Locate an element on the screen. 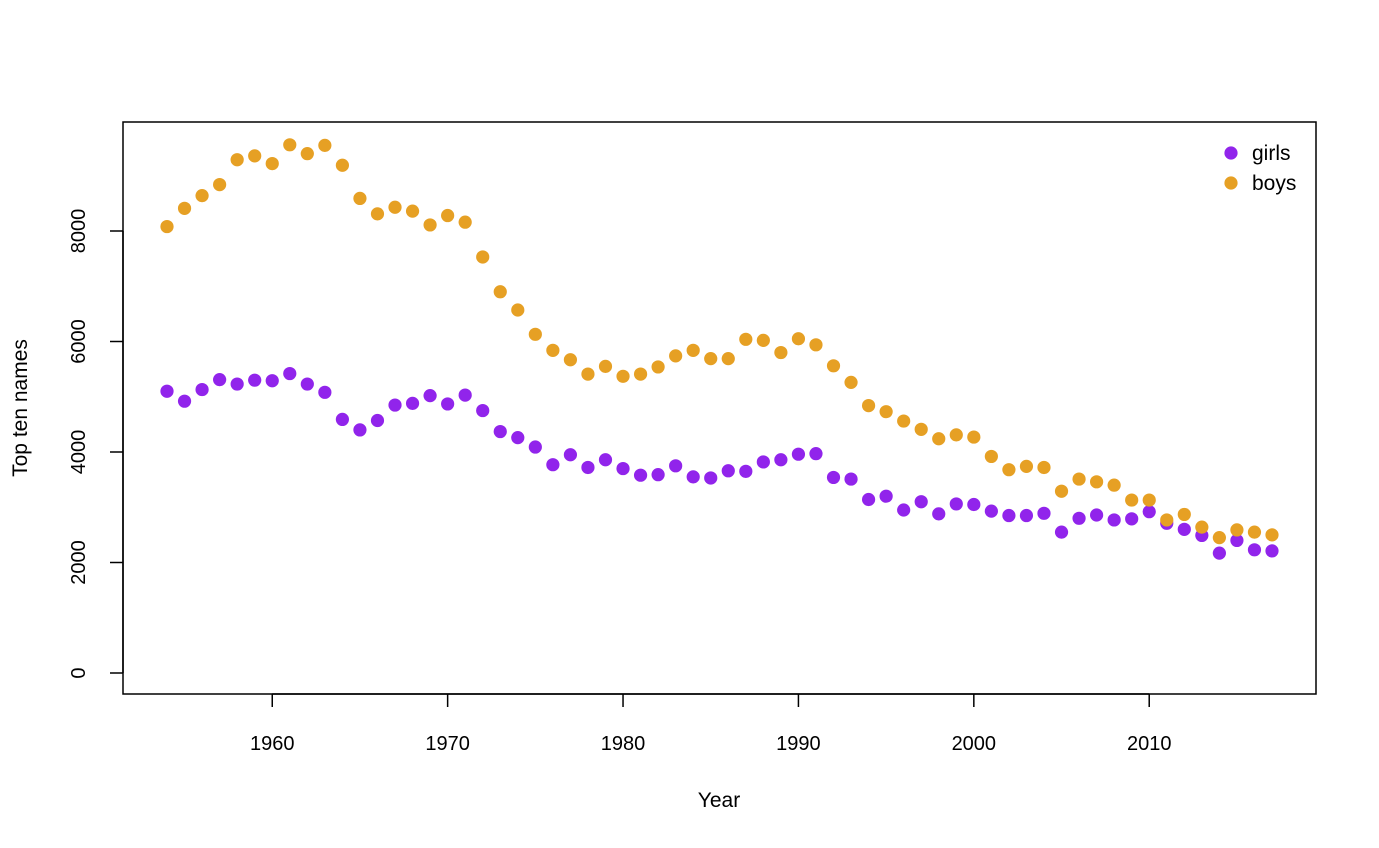 This screenshot has height=848, width=1379. y-axis: 0 2000 4000 6000 8000 is located at coordinates (96, 444).